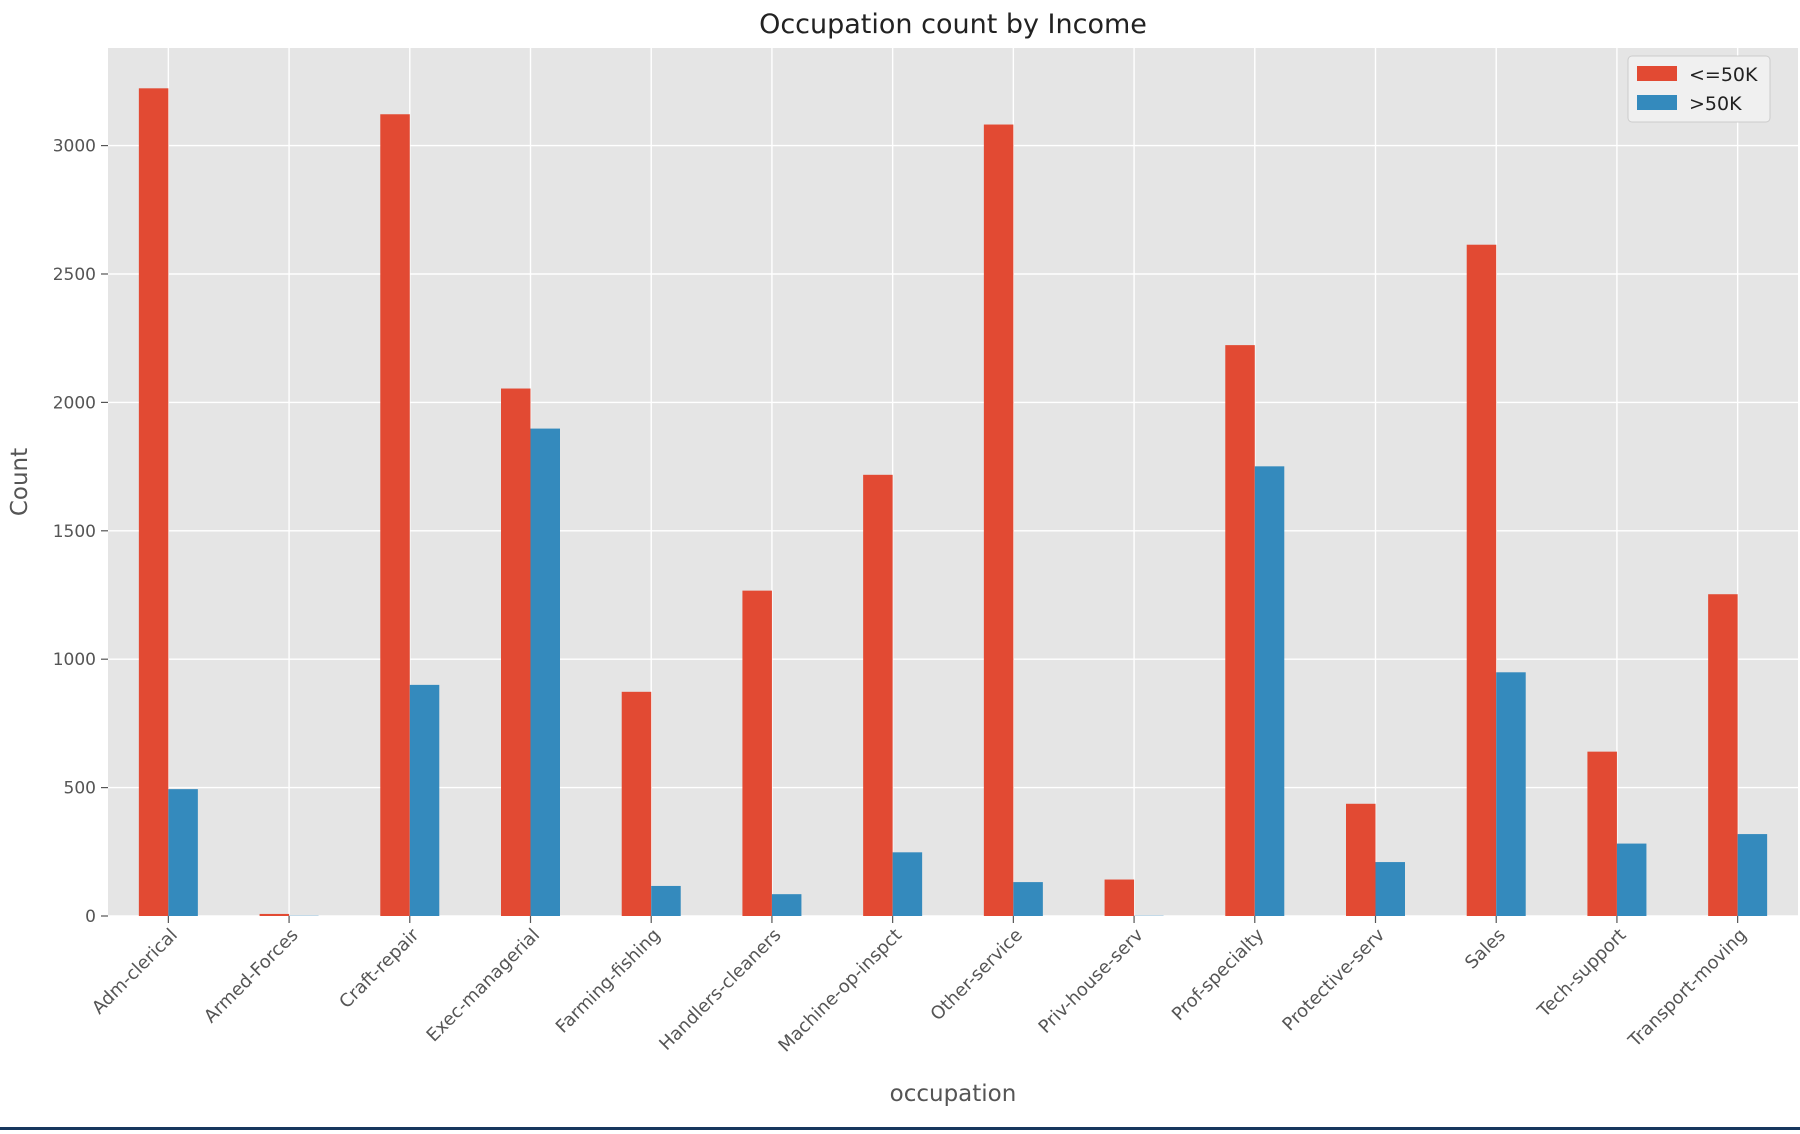 Image resolution: width=1800 pixels, height=1134 pixels. Describe the element at coordinates (135, 972) in the screenshot. I see `x-tick-label: Adm-clerical` at that location.